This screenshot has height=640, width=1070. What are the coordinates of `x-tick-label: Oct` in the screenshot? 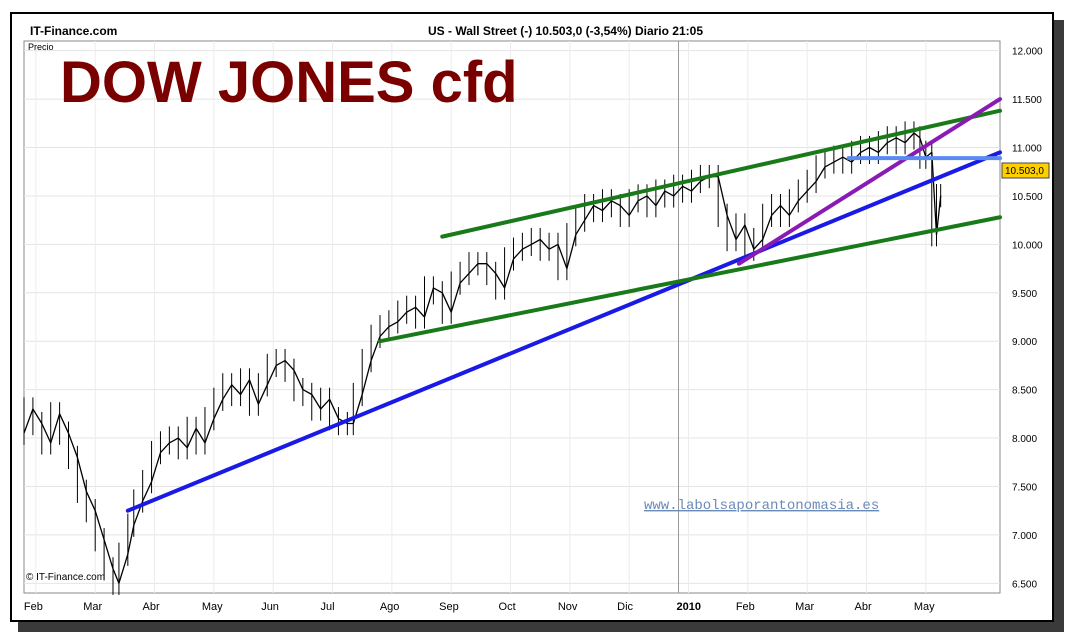 It's located at (507, 607).